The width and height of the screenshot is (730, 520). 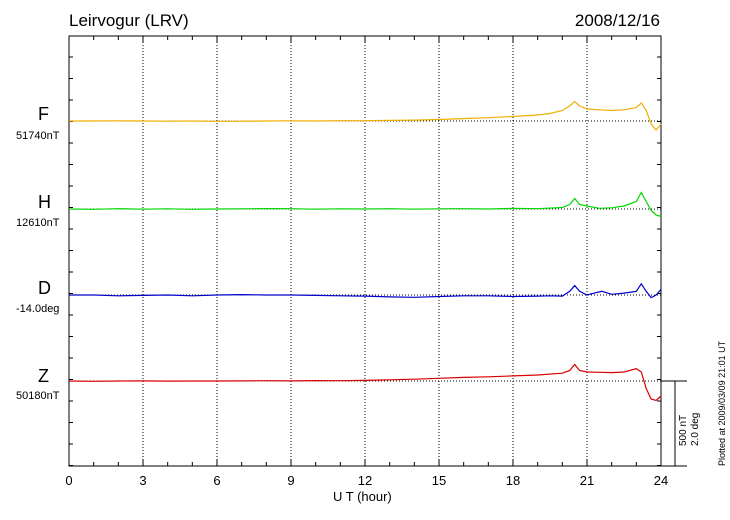 What do you see at coordinates (722, 403) in the screenshot?
I see `plotted-note: Plotted at 2009/03/09 21:01 UT` at bounding box center [722, 403].